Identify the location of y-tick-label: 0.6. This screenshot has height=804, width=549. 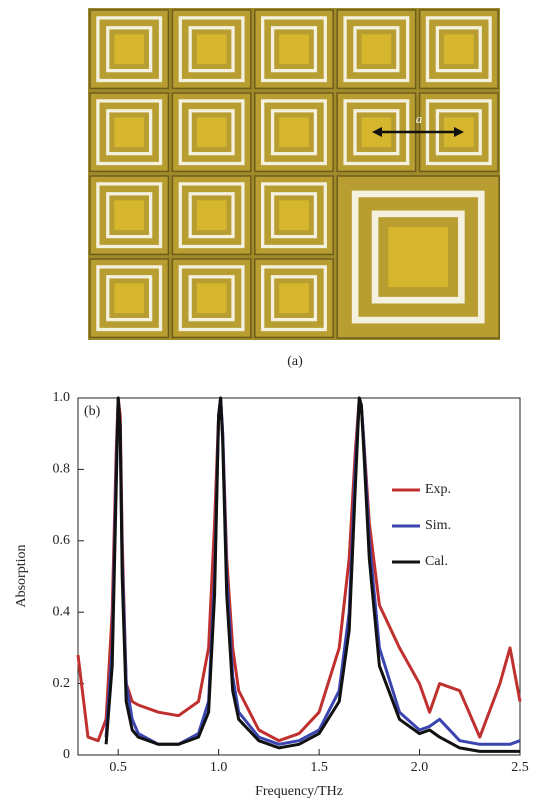
(62, 540).